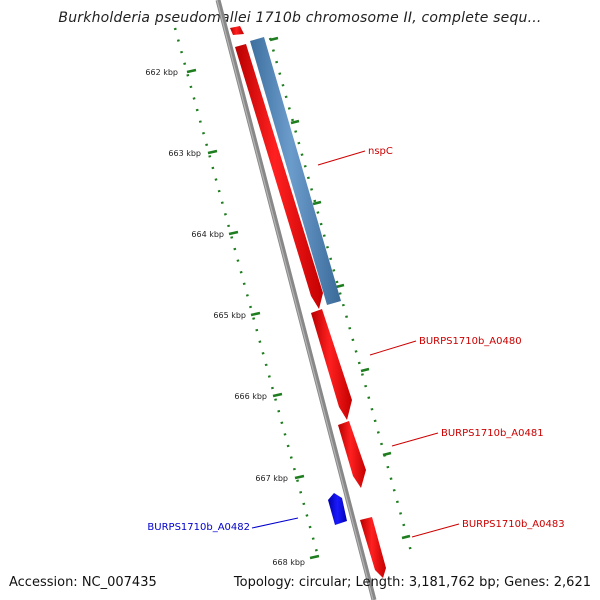 The height and width of the screenshot is (600, 600). Describe the element at coordinates (250, 396) in the screenshot. I see `scale-label: 666 kbp` at that location.